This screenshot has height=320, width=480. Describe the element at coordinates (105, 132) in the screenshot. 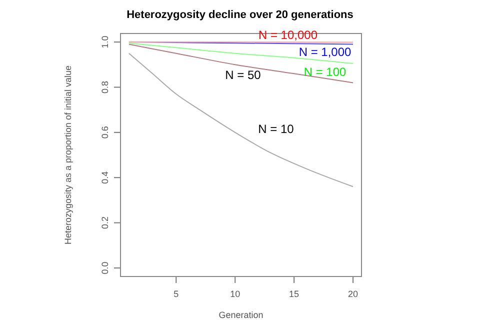

I see `y-tick-label: 0.6` at that location.